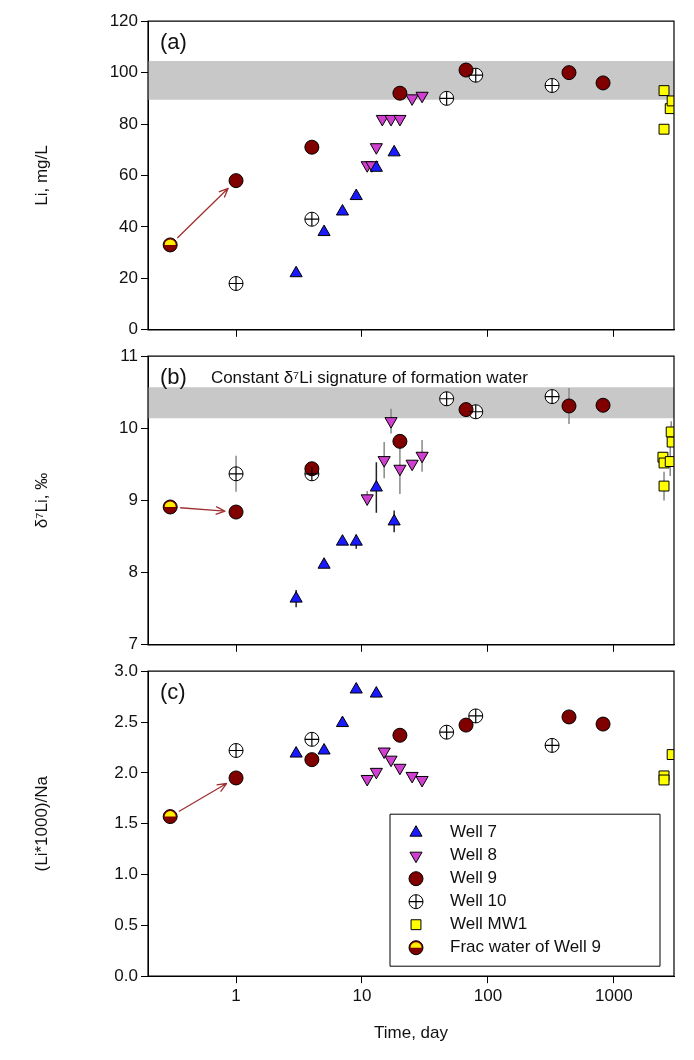 The width and height of the screenshot is (694, 1060). What do you see at coordinates (369, 377) in the screenshot?
I see `annotation: Constant δ⁷Li signature of formation water` at bounding box center [369, 377].